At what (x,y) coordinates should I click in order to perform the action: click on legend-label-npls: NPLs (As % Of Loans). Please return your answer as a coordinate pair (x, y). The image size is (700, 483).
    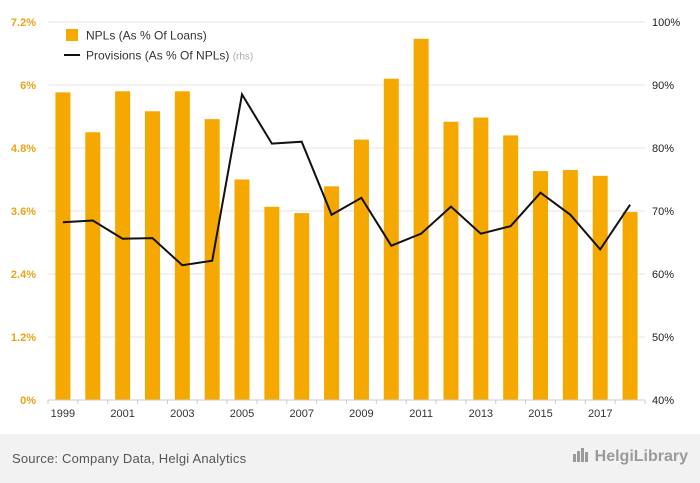
    Looking at the image, I should click on (146, 36).